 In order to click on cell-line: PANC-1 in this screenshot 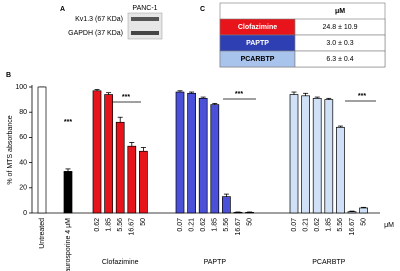, I will do `click(144, 8)`.